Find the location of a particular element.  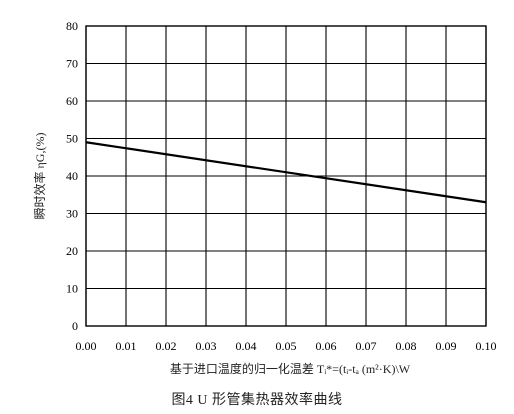

x-tick-label: 0.05 is located at coordinates (286, 346).